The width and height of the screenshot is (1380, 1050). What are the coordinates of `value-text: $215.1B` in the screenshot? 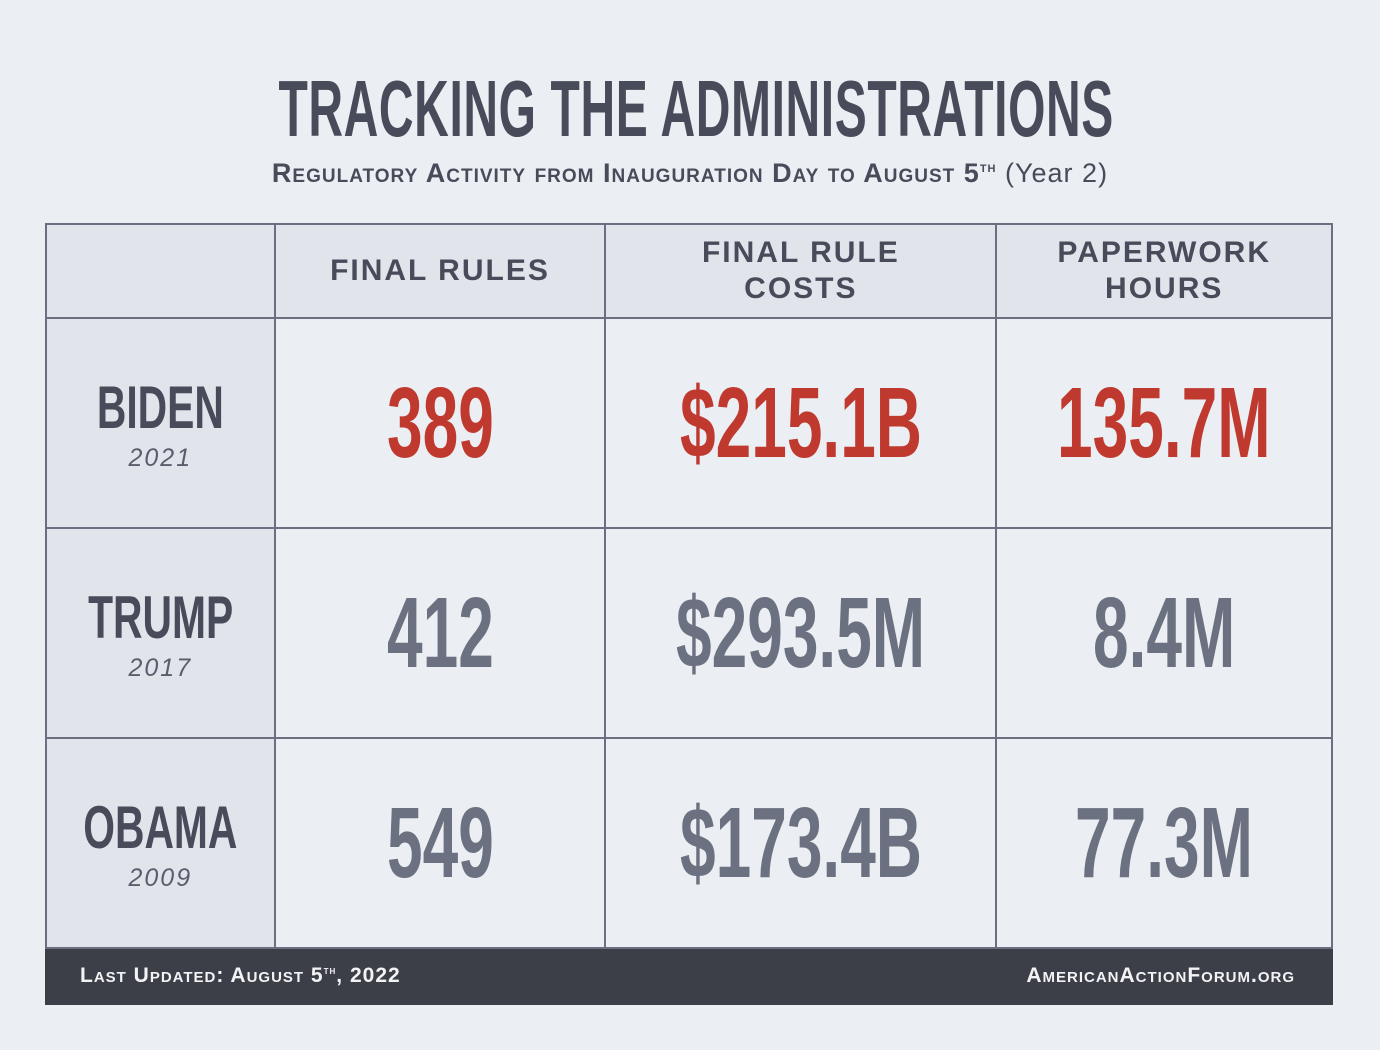 It's located at (800, 422).